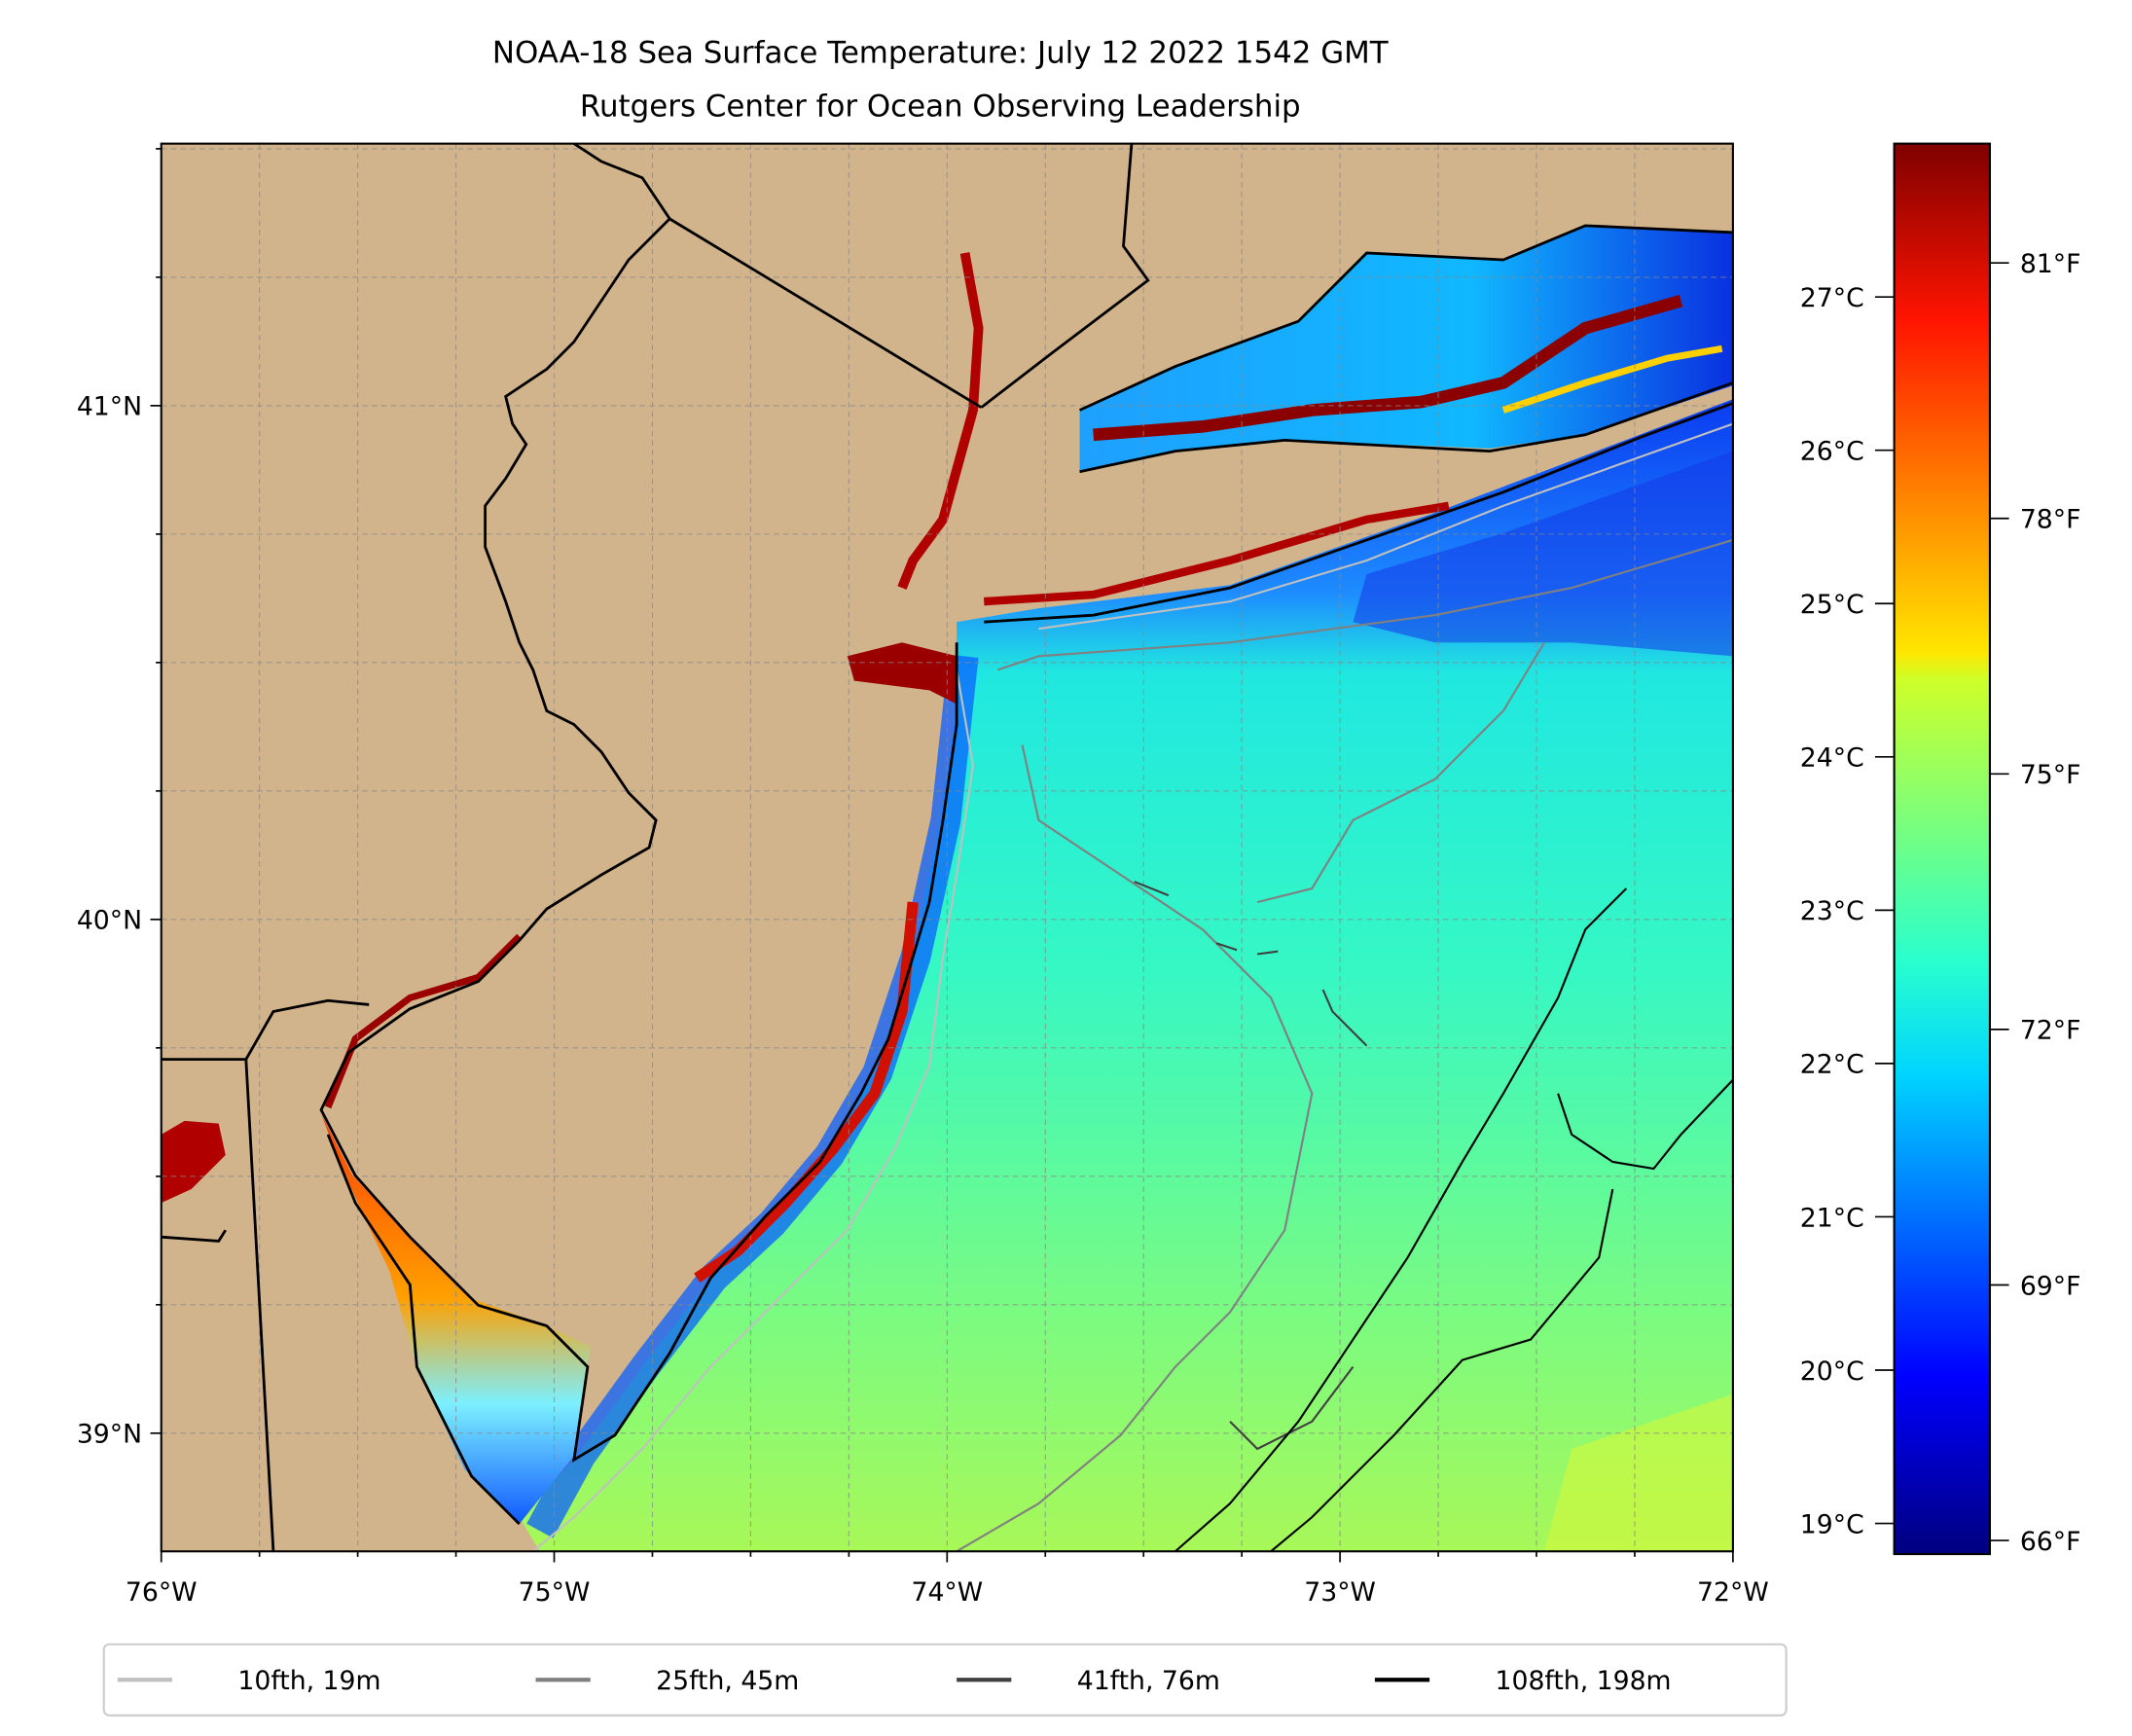  I want to click on x-tick-label: 73°W, so click(1340, 1593).